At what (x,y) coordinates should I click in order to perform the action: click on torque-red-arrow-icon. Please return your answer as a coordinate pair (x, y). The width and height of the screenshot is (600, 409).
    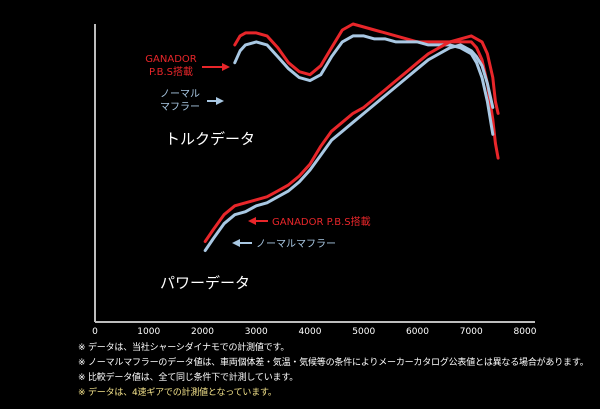
    Looking at the image, I should click on (226, 67).